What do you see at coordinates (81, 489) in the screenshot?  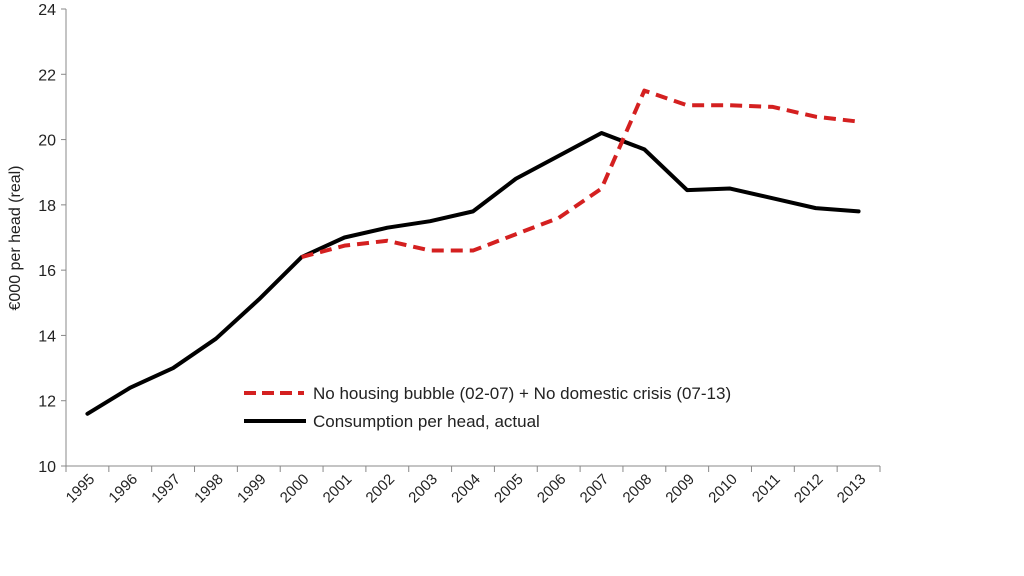 I see `x-tick-label: 1995` at bounding box center [81, 489].